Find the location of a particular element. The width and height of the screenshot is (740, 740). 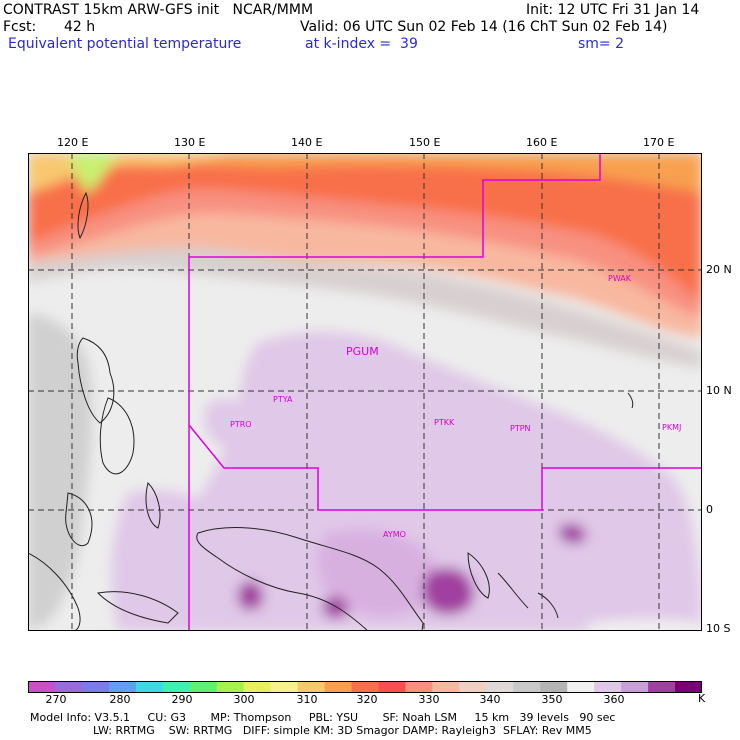

level-index: at k-index = 39 is located at coordinates (361, 44).